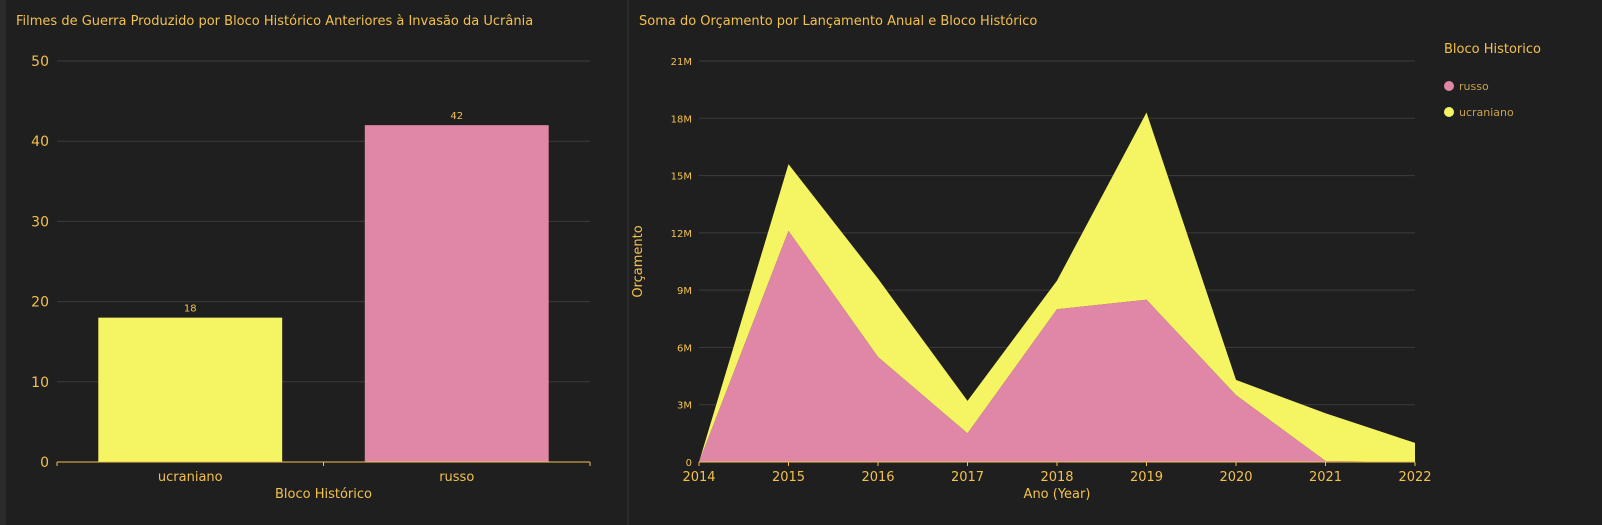 This screenshot has width=1602, height=525. I want to click on bar-y-tick-label: 20, so click(40, 303).